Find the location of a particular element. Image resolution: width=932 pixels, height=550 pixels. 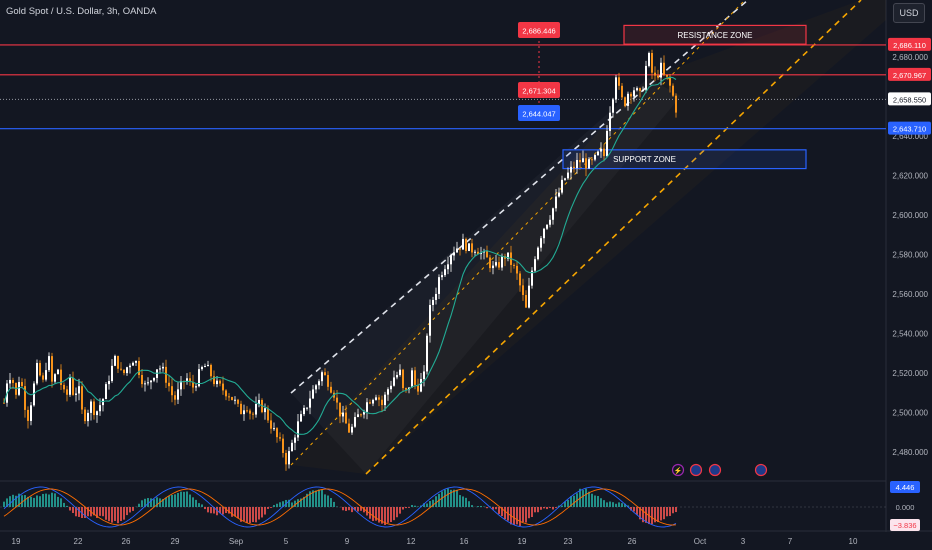

x-tick-label: 19 is located at coordinates (16, 541).